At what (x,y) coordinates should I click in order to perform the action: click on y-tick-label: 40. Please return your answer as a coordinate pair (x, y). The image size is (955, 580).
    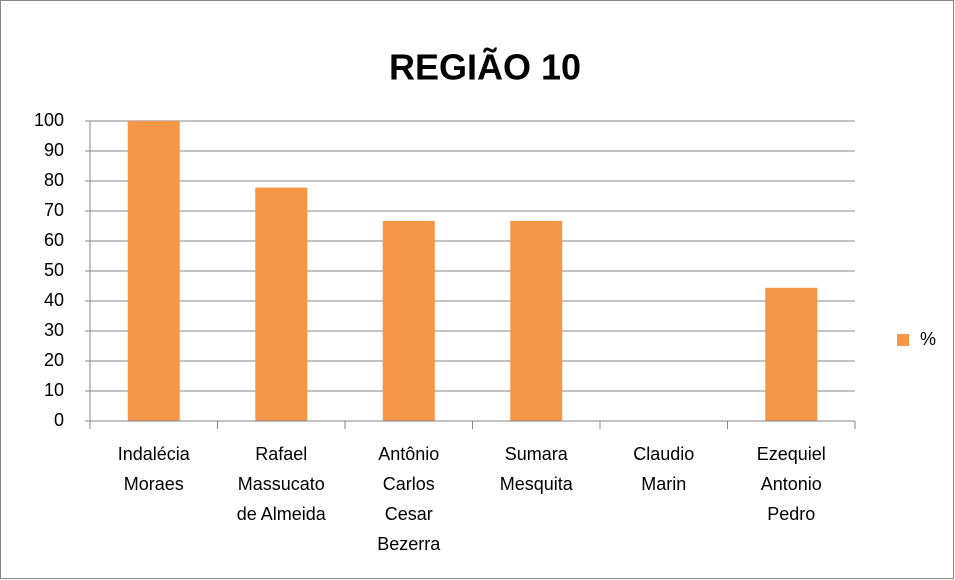
    Looking at the image, I should click on (54, 300).